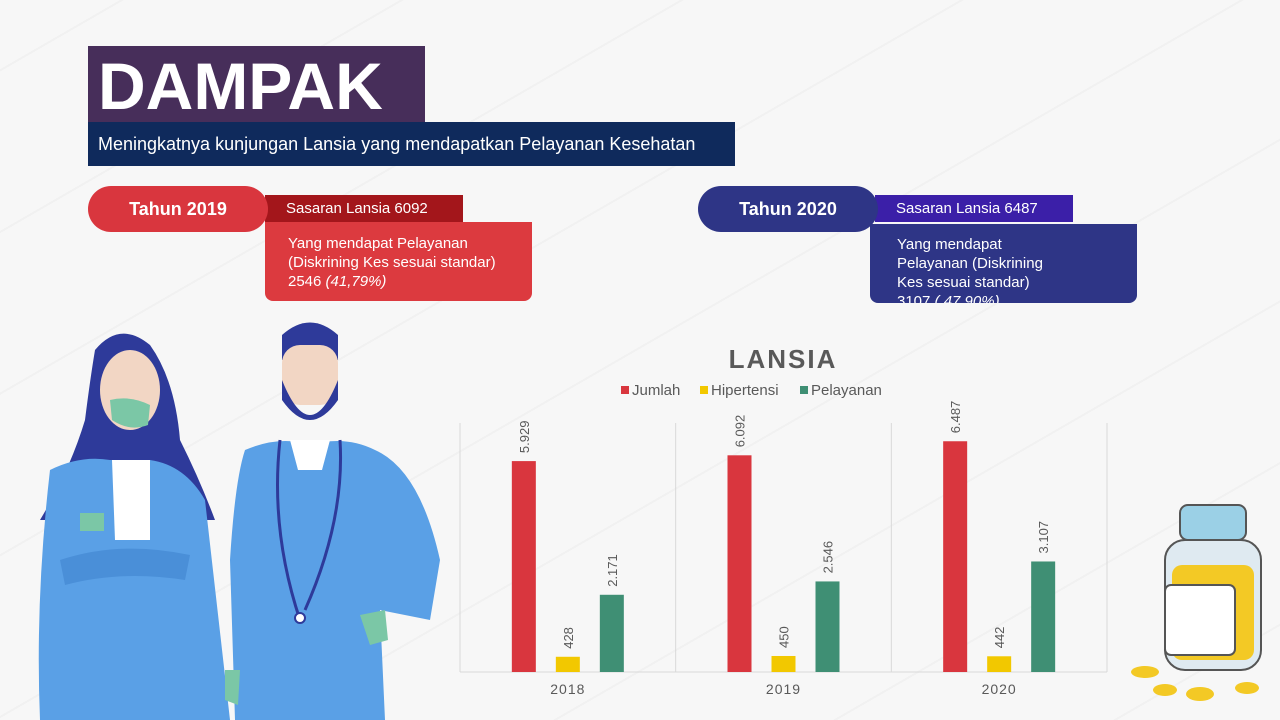  I want to click on legend-label: Hipertensi, so click(745, 390).